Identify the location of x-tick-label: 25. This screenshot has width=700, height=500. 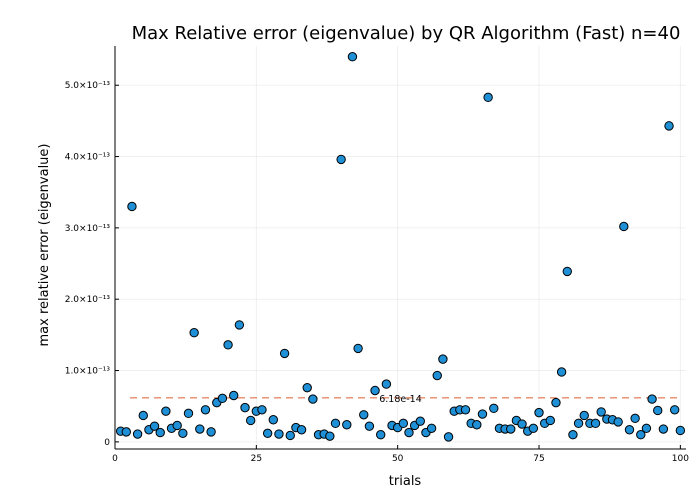
(256, 459).